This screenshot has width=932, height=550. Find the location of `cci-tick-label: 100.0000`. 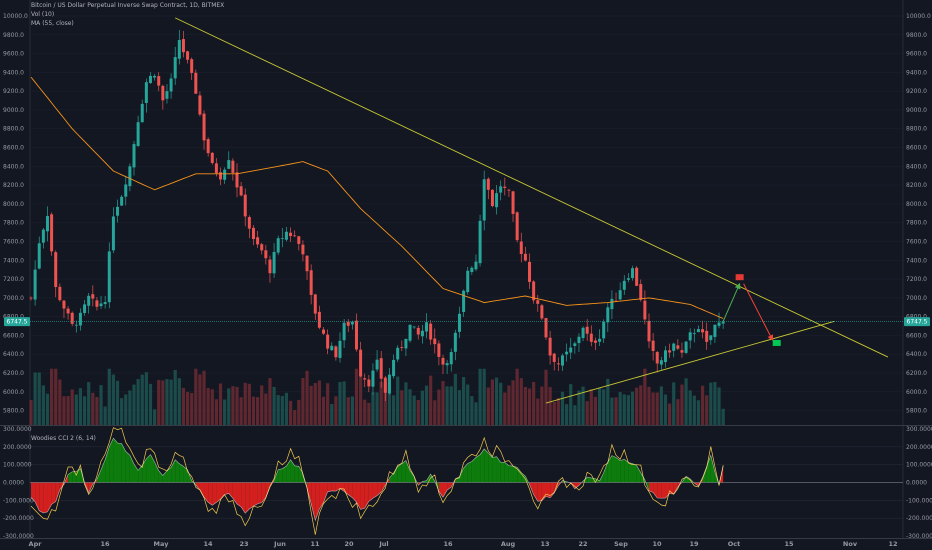

cci-tick-label: 100.0000 is located at coordinates (17, 465).